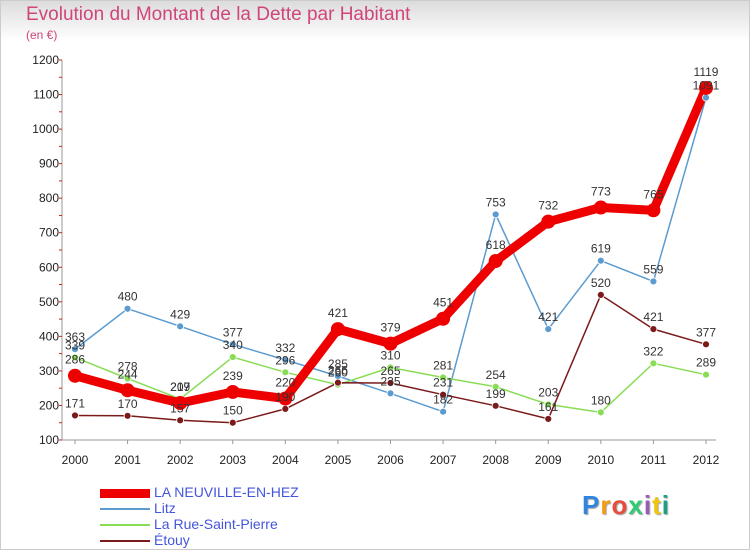 The image size is (750, 550). What do you see at coordinates (128, 404) in the screenshot?
I see `data-label: 170` at bounding box center [128, 404].